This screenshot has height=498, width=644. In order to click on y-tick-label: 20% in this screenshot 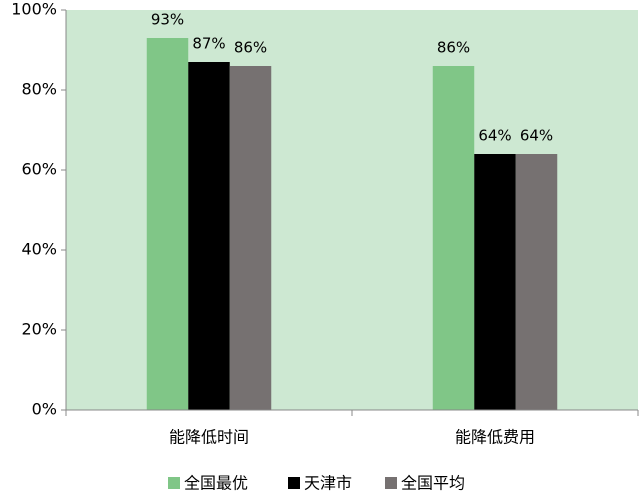, I will do `click(39, 329)`.